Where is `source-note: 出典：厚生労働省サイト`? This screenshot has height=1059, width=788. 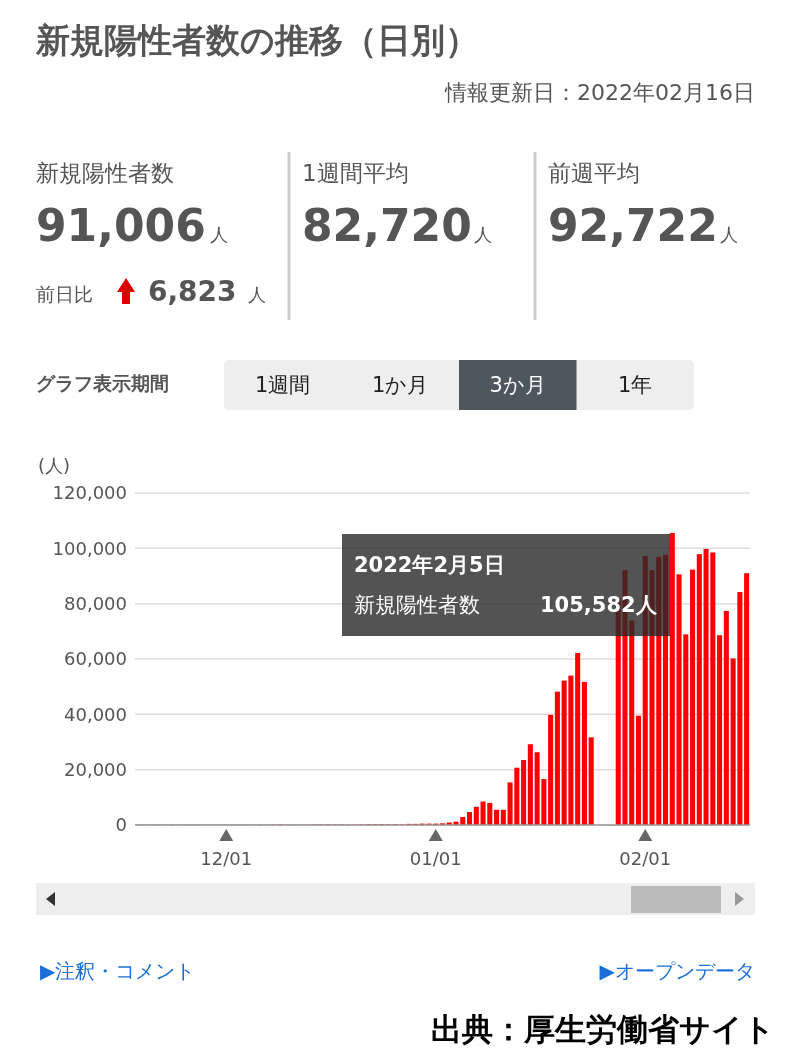
source-note: 出典：厚生労働省サイト is located at coordinates (603, 1029).